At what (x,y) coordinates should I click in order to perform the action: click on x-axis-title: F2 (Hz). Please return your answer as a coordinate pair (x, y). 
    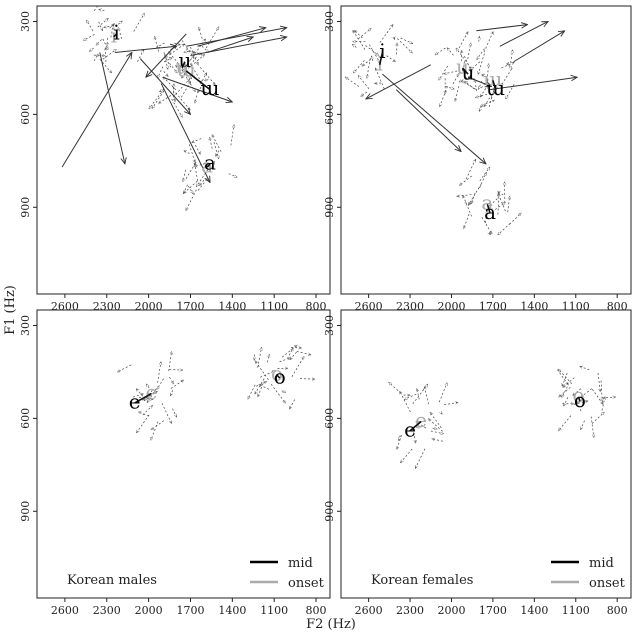
    Looking at the image, I should click on (331, 624).